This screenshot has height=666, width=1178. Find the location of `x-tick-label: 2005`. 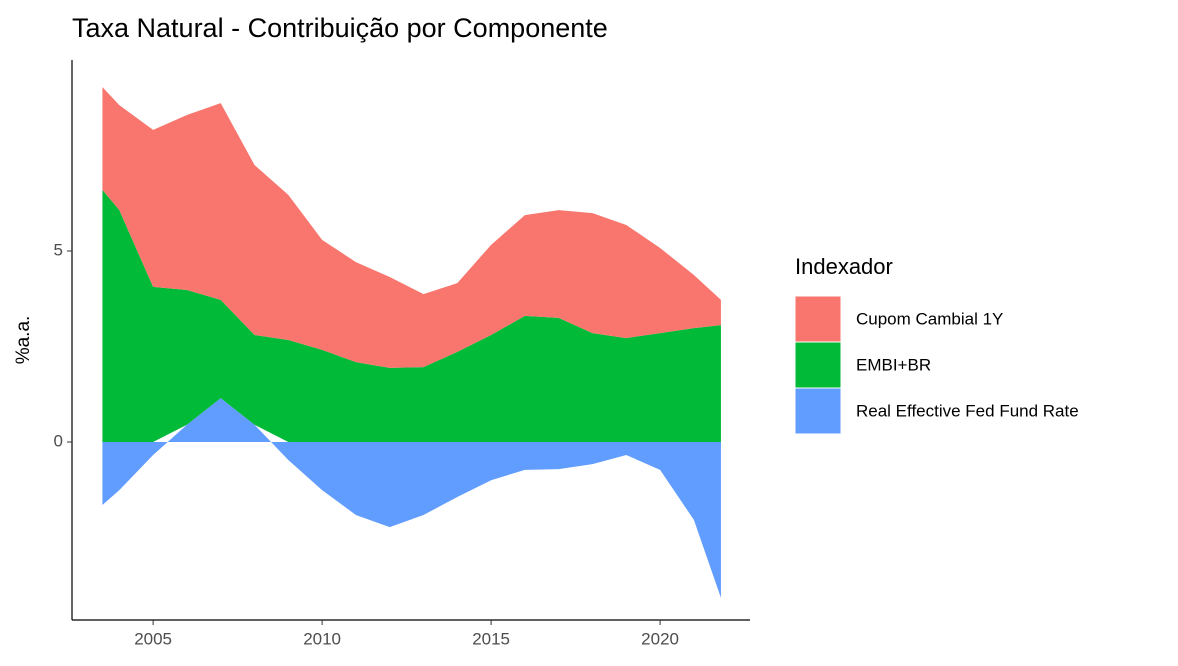

x-tick-label: 2005 is located at coordinates (153, 638).